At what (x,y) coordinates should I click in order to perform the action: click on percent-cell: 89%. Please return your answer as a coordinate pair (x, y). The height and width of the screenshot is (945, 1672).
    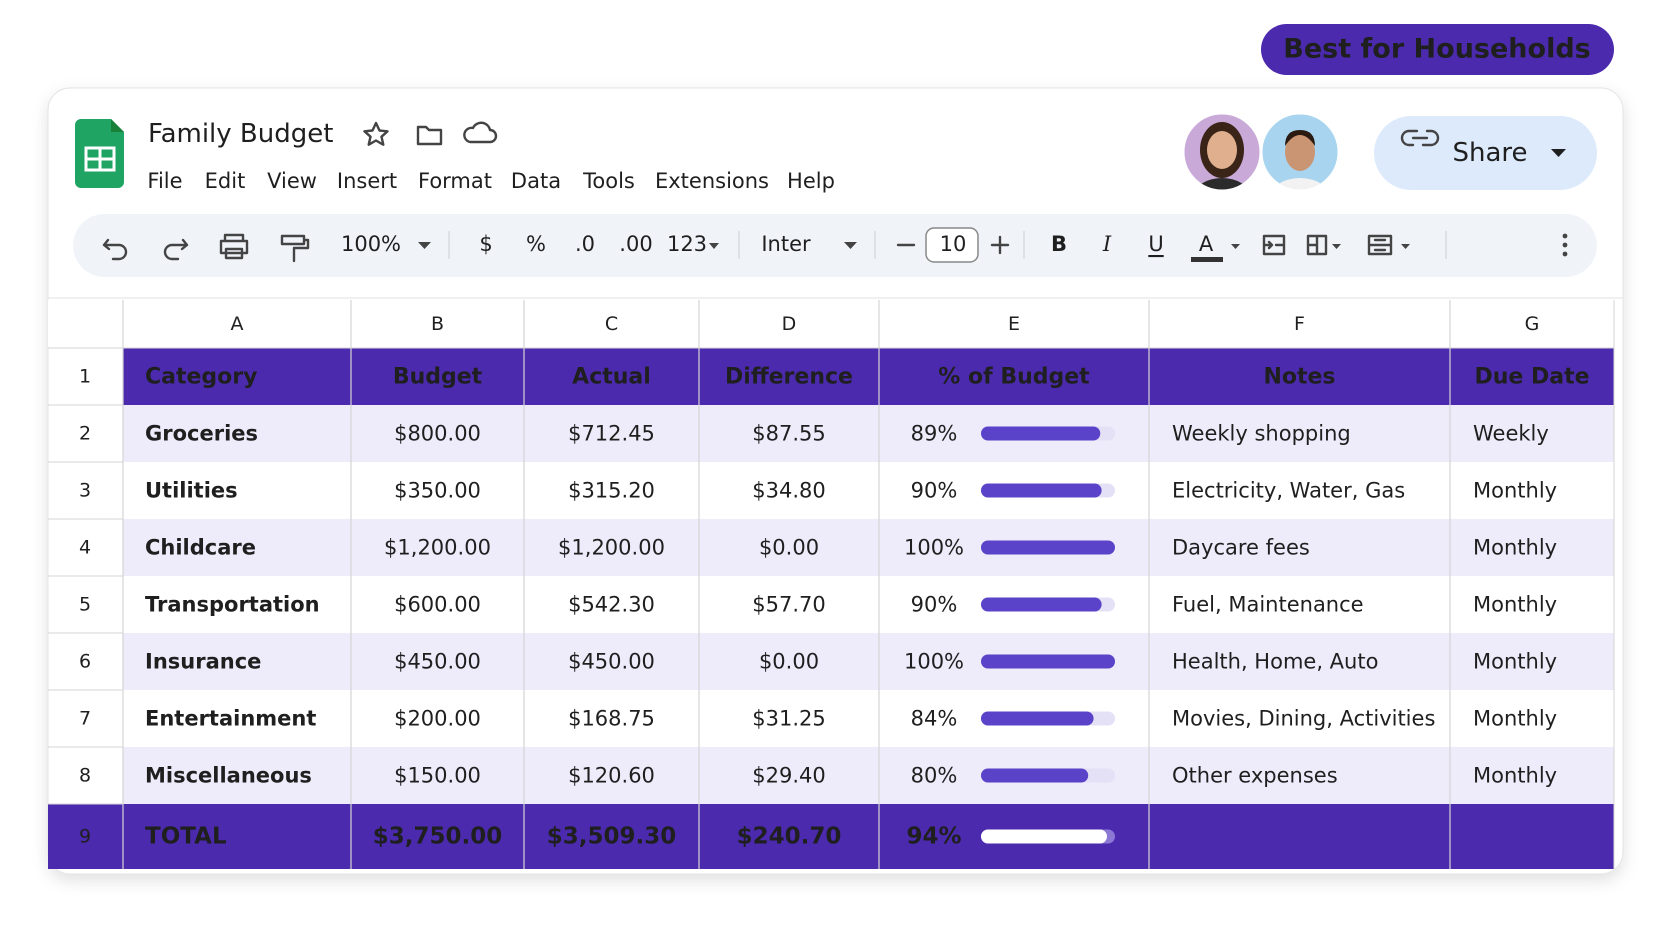
    Looking at the image, I should click on (934, 434).